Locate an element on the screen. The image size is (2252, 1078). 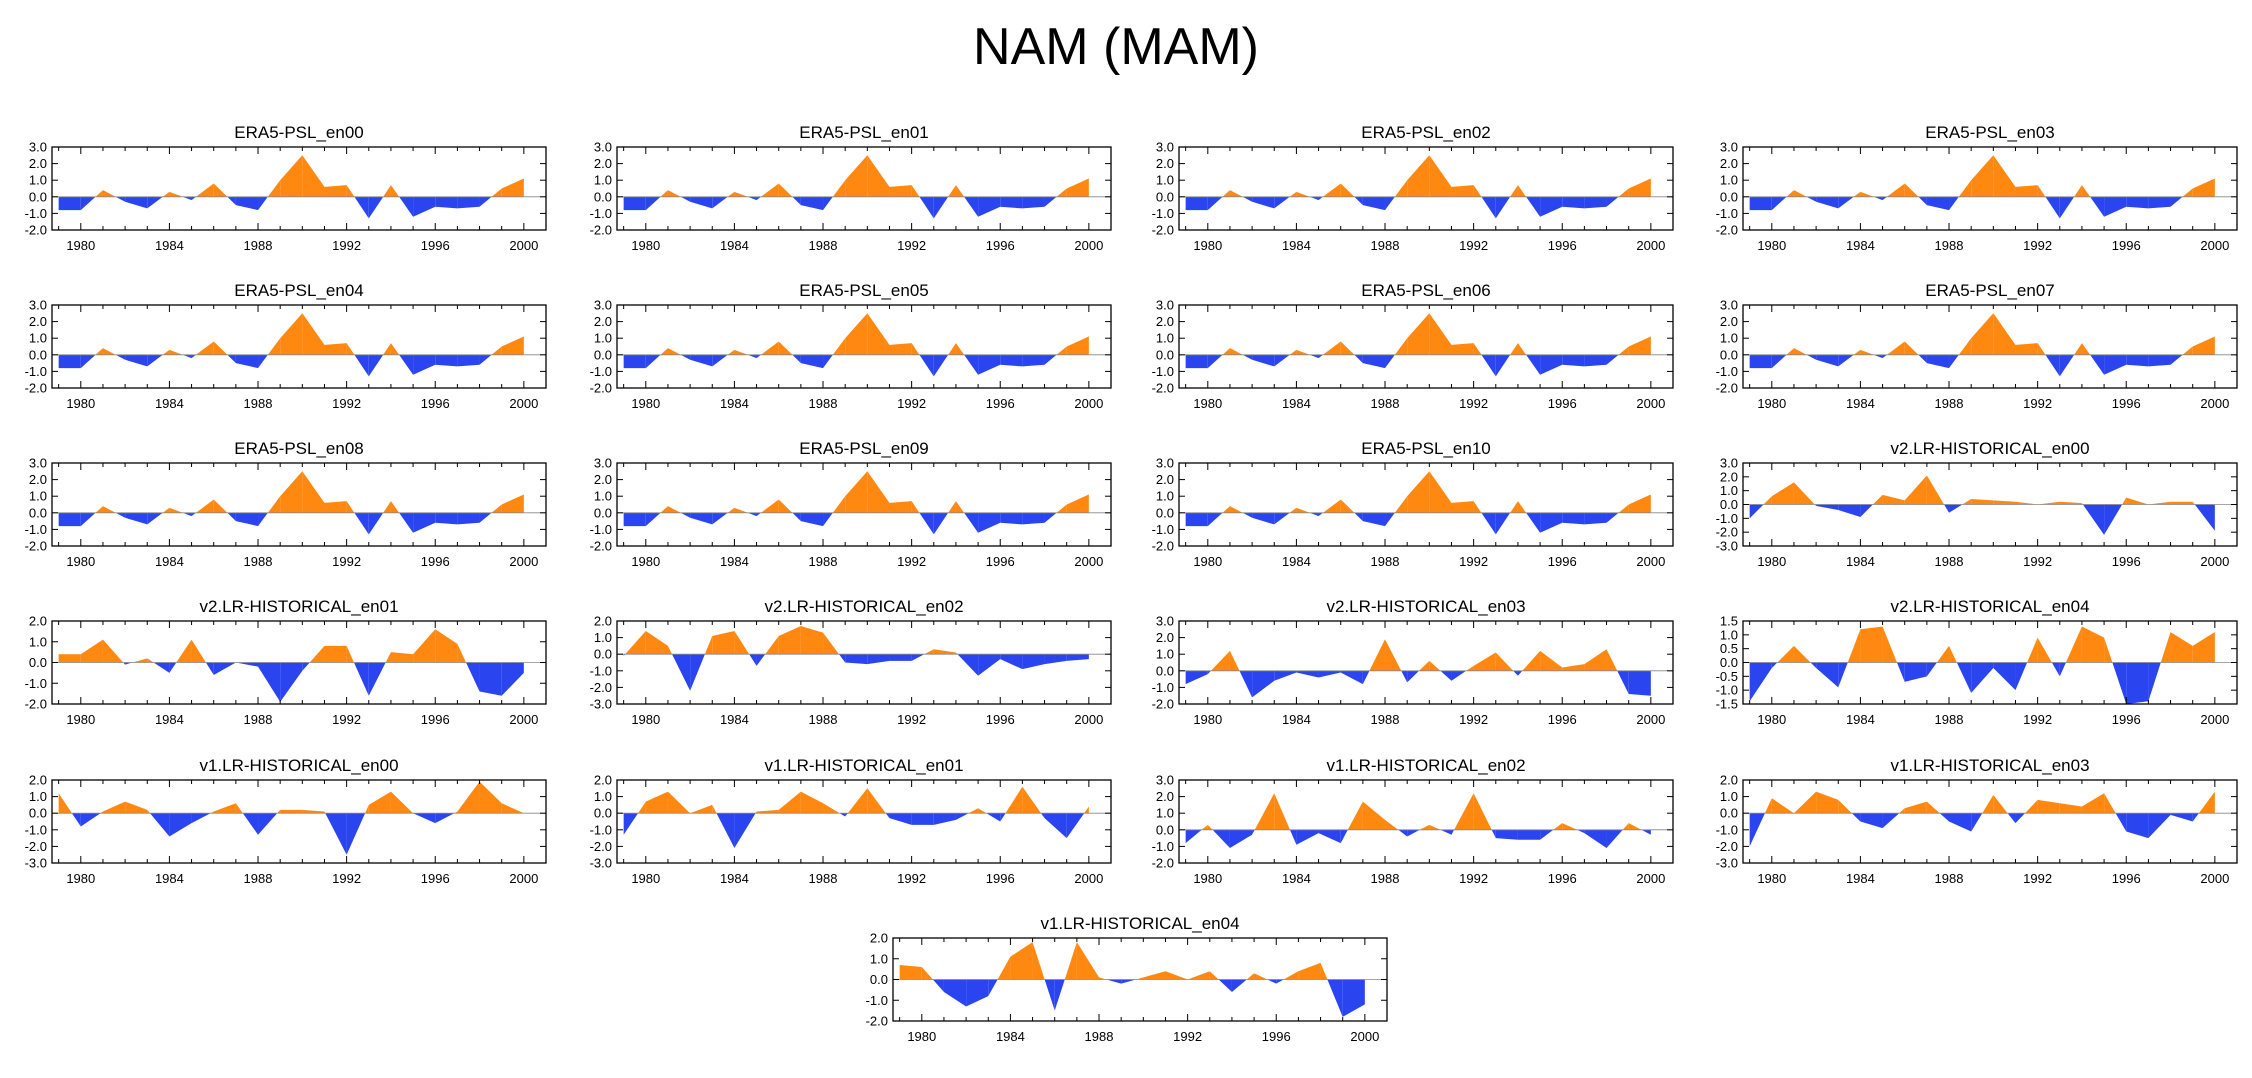
panel-title: v1.LR-HISTORICAL_en02 is located at coordinates (1425, 765).